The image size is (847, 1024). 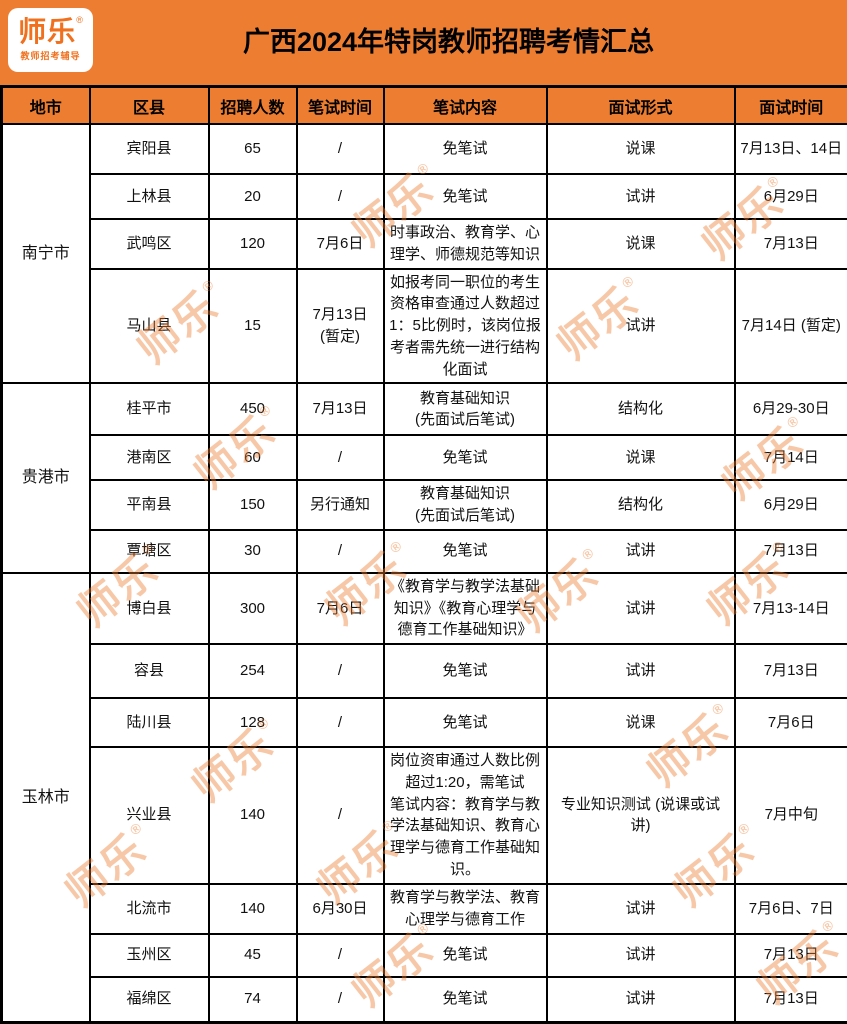 I want to click on city-cell: 贵港市, so click(x=46, y=478).